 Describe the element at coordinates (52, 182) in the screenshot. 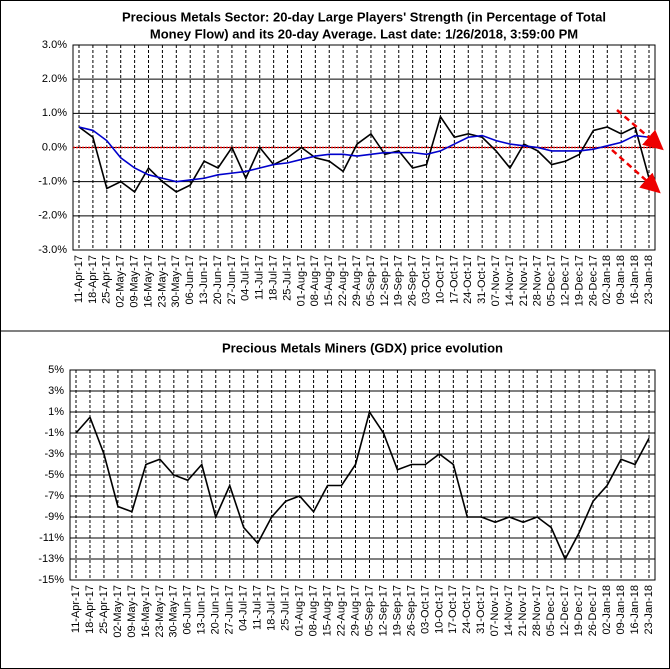

I see `y-tick-label: -1.0%` at that location.